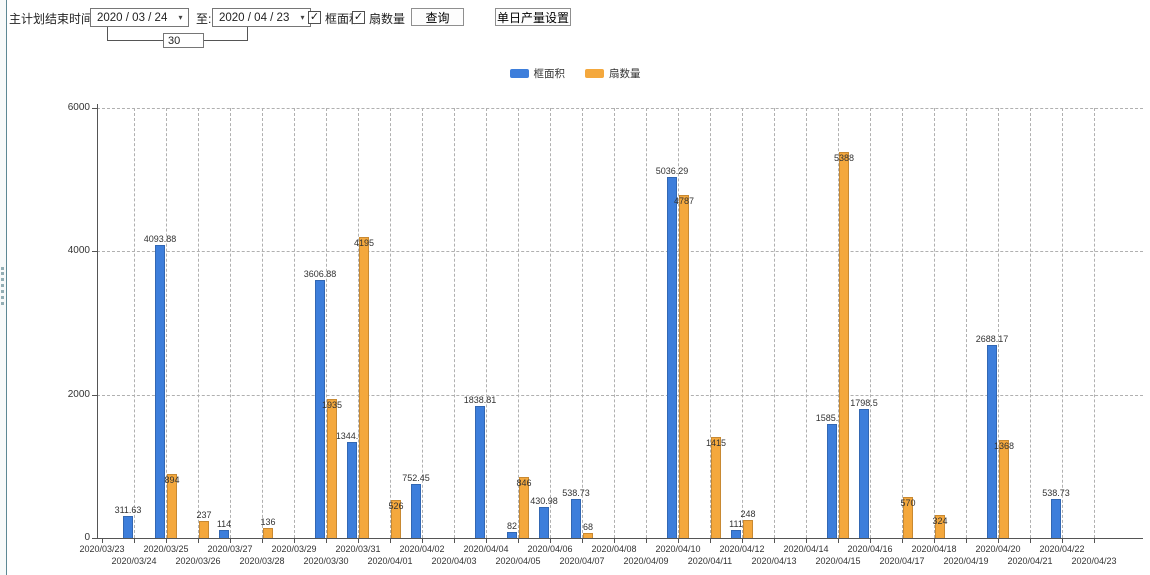 This screenshot has width=1150, height=575. I want to click on bar-value-label: 5388, so click(844, 157).